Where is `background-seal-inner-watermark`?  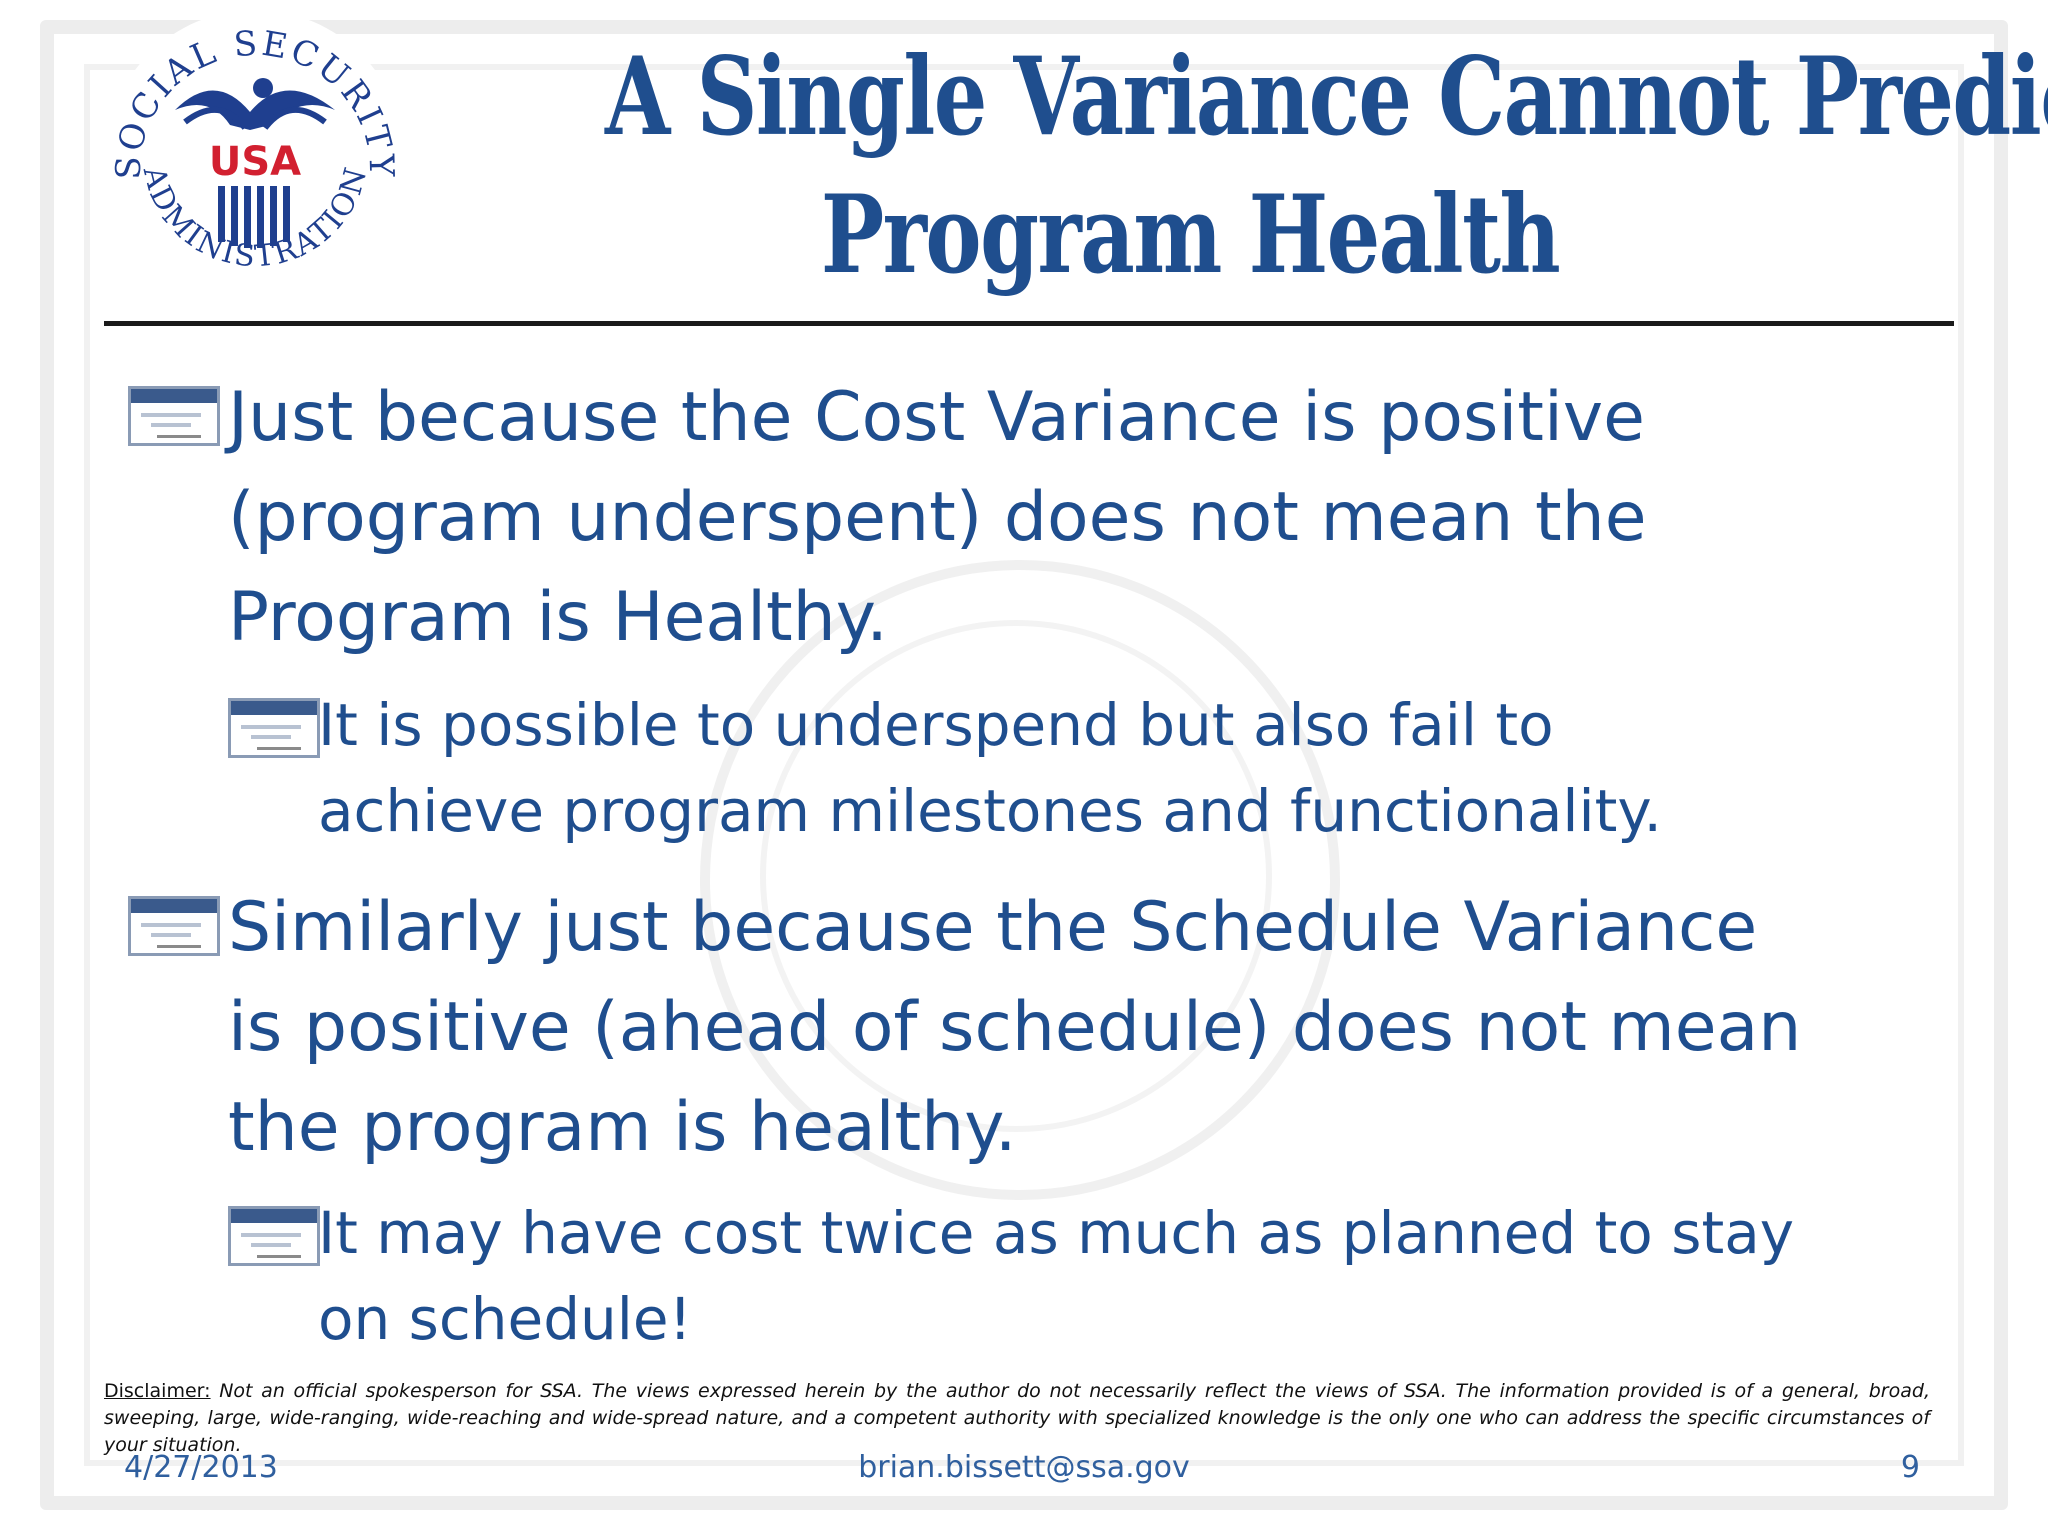
background-seal-inner-watermark is located at coordinates (1016, 876).